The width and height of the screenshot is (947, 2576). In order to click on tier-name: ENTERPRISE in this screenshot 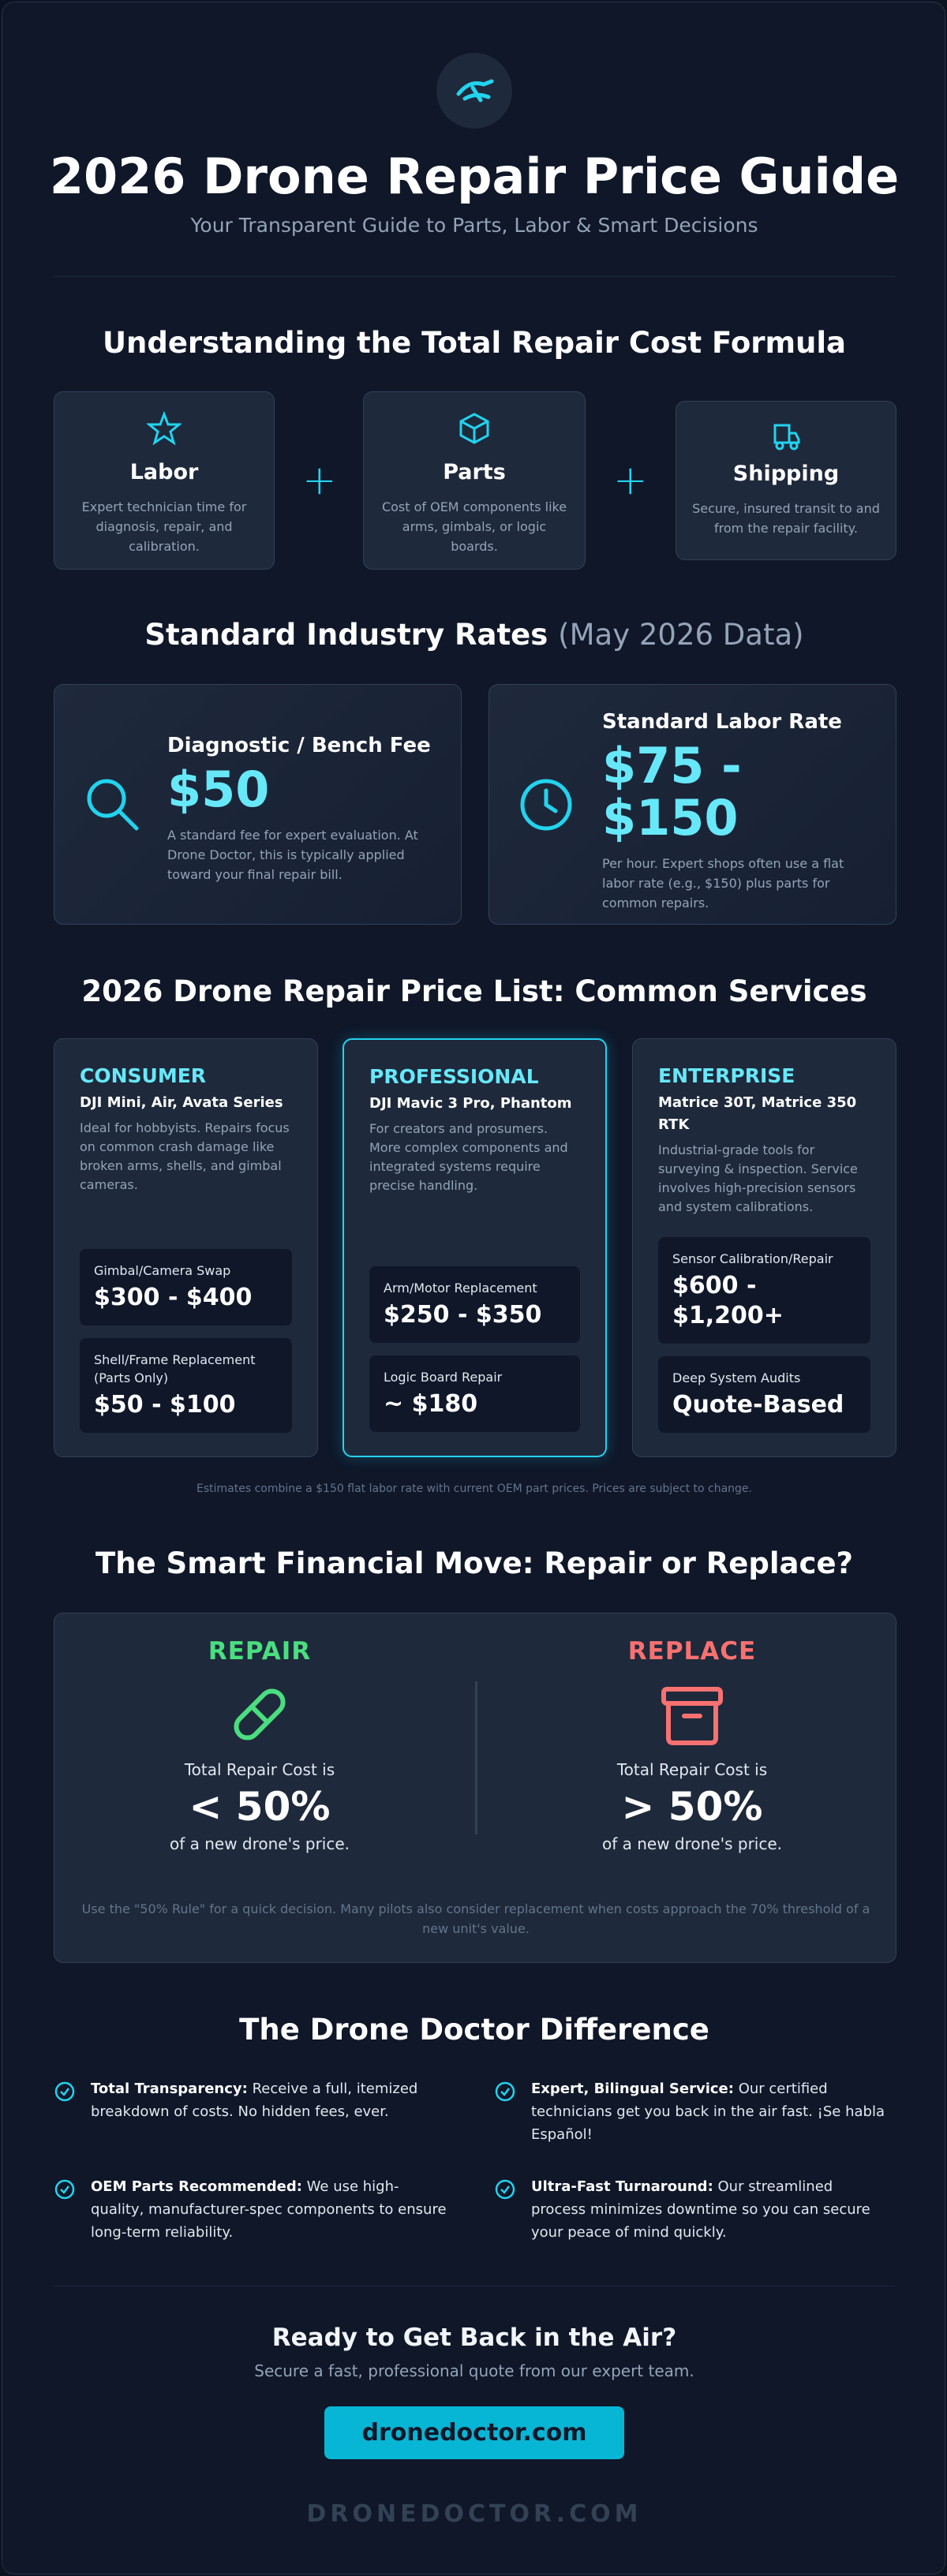, I will do `click(726, 1075)`.